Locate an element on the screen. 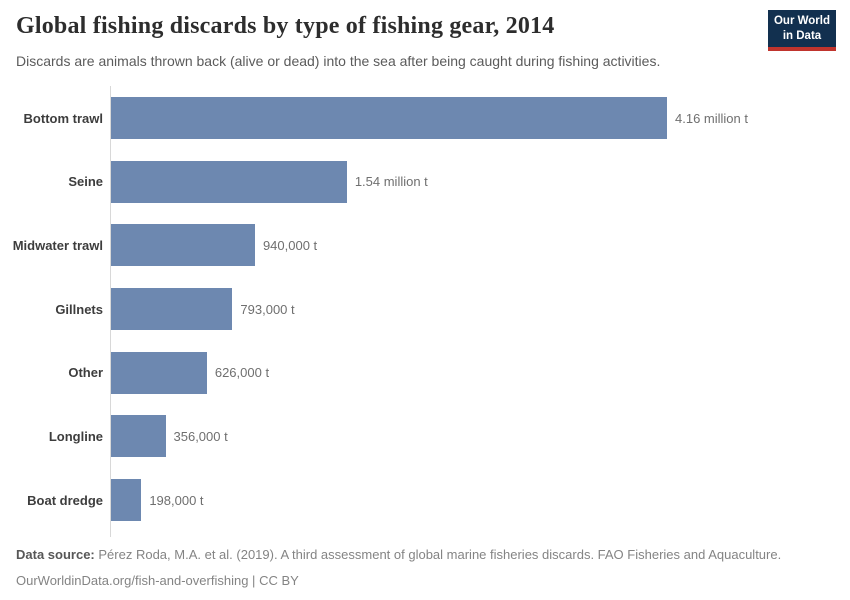 This screenshot has width=850, height=600. category-label: Gillnets is located at coordinates (79, 309).